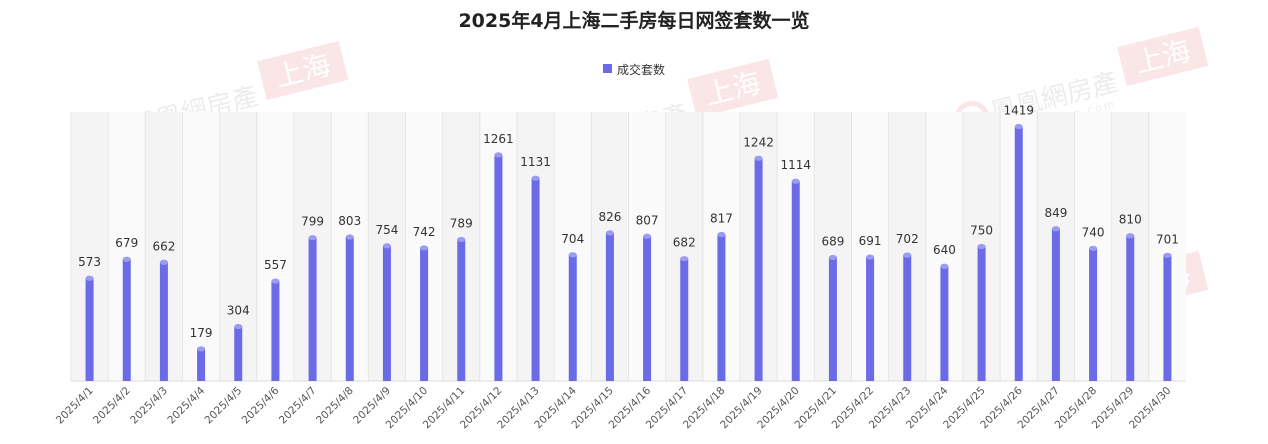  What do you see at coordinates (758, 142) in the screenshot?
I see `data-label: 1242` at bounding box center [758, 142].